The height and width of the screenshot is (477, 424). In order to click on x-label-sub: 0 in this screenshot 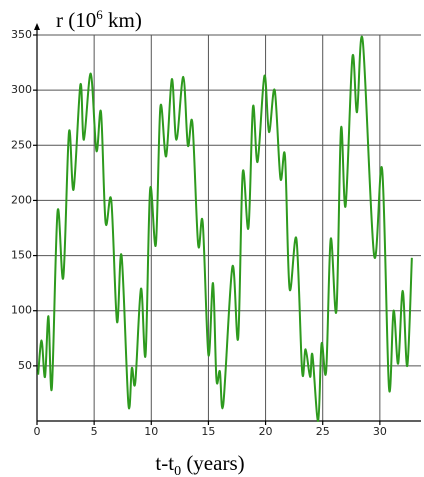, I will do `click(177, 470)`.